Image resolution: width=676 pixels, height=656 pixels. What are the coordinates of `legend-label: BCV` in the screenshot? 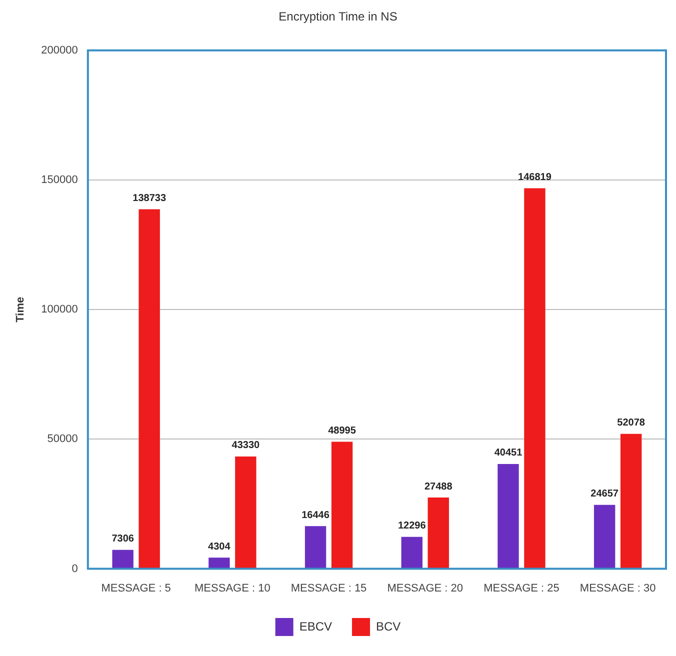 It's located at (388, 626).